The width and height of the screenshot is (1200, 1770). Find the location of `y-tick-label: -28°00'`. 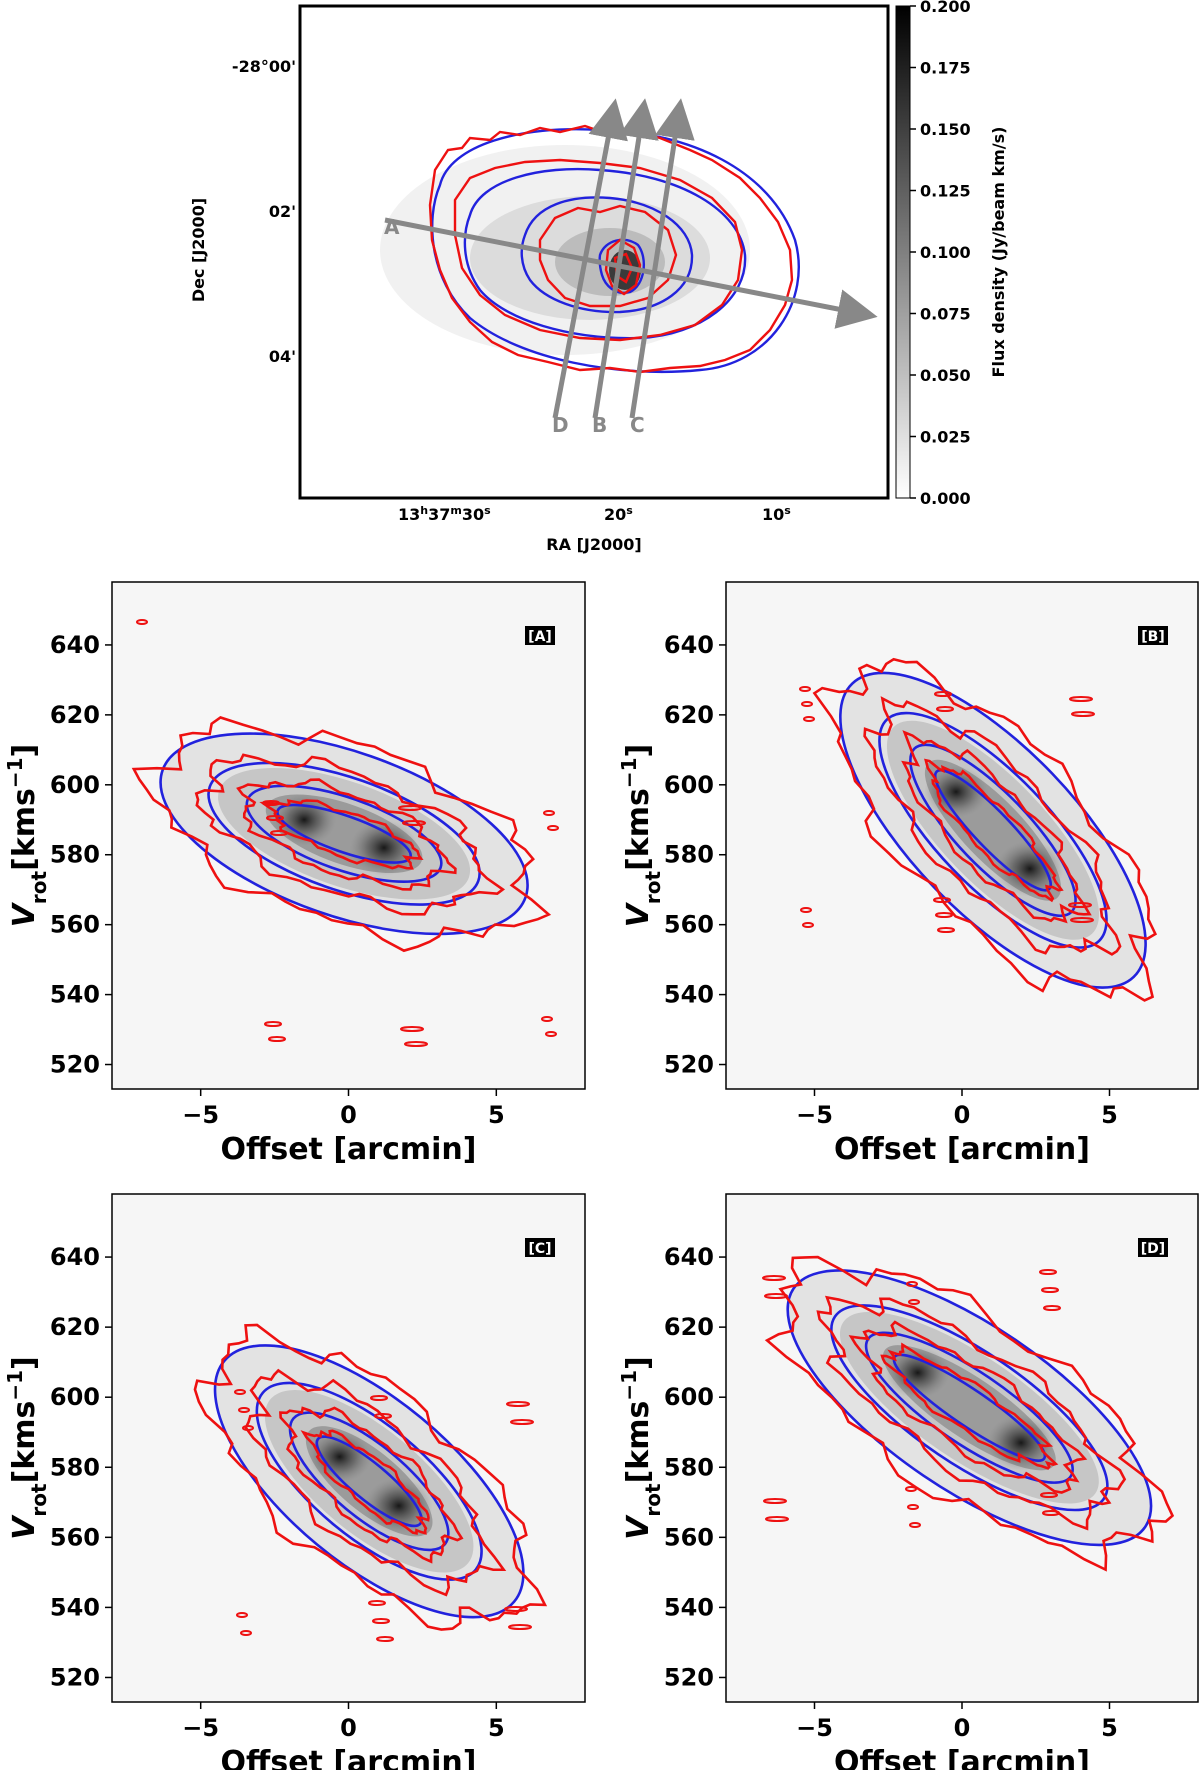

y-tick-label: -28°00' is located at coordinates (264, 66).